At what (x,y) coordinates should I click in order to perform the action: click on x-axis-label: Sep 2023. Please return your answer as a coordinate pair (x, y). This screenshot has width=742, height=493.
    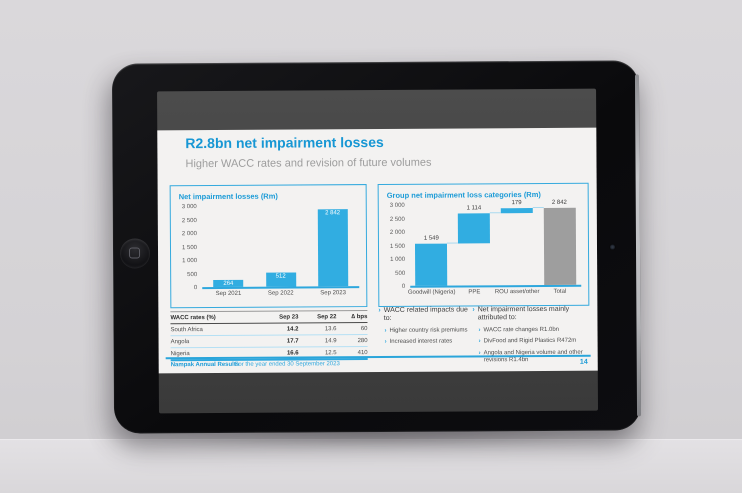
    Looking at the image, I should click on (333, 293).